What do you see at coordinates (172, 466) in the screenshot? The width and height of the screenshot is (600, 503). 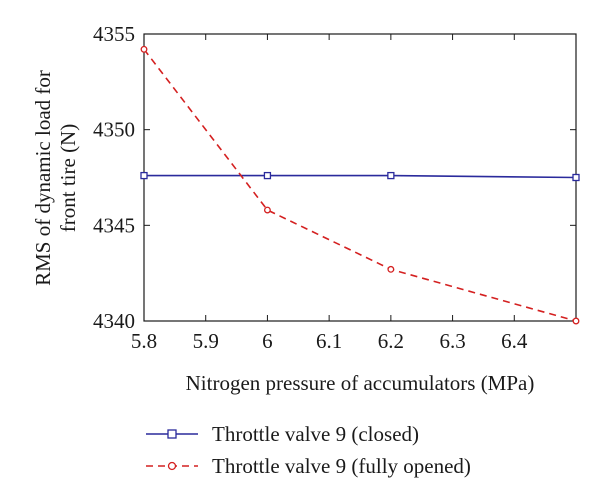 I see `legend-circle-marker` at bounding box center [172, 466].